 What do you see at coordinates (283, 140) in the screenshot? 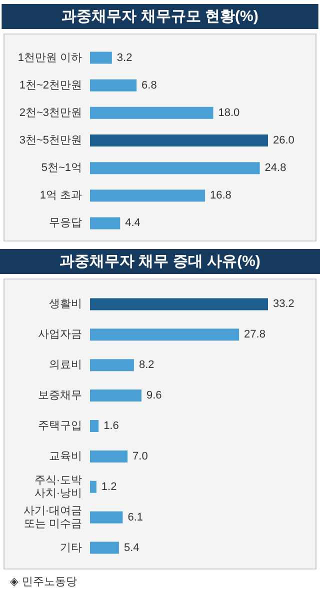
I see `data-label: 26.0` at bounding box center [283, 140].